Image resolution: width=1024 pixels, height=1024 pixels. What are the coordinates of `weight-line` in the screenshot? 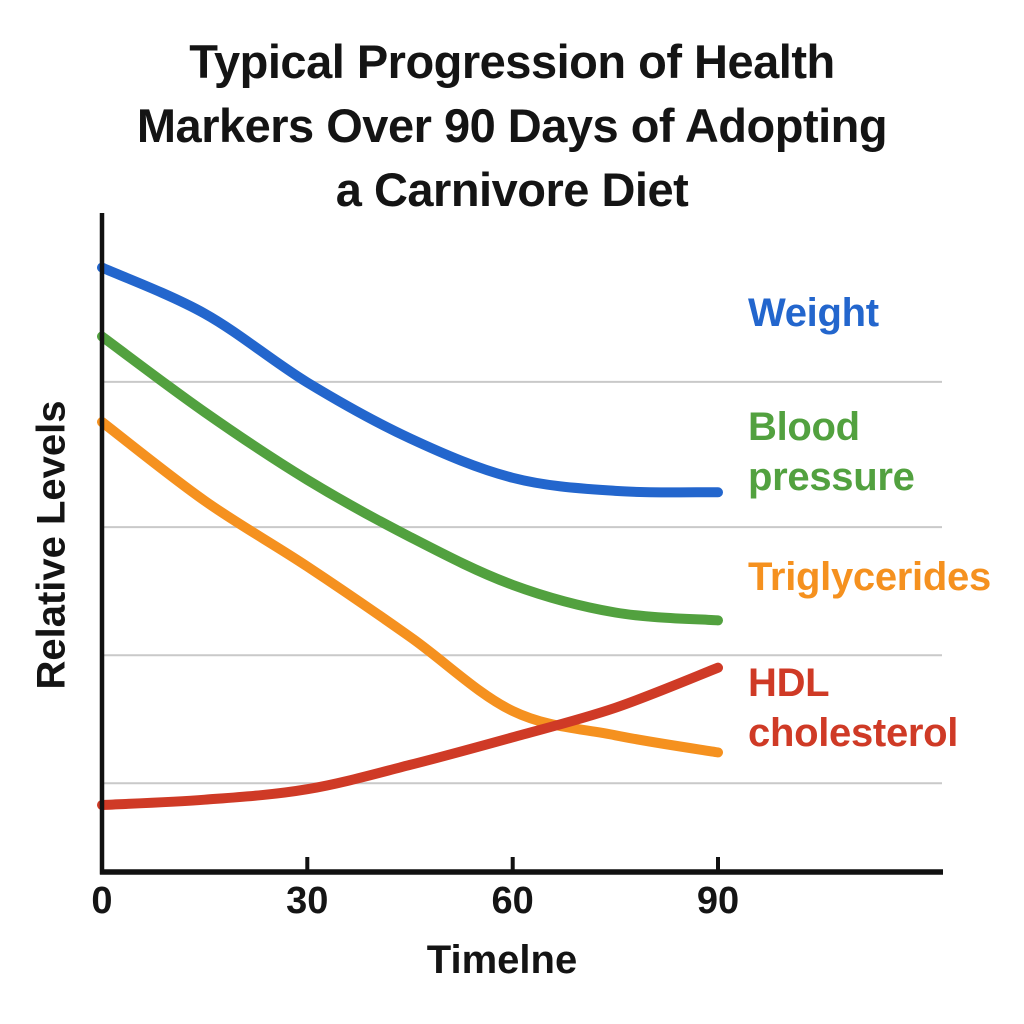 It's located at (410, 380).